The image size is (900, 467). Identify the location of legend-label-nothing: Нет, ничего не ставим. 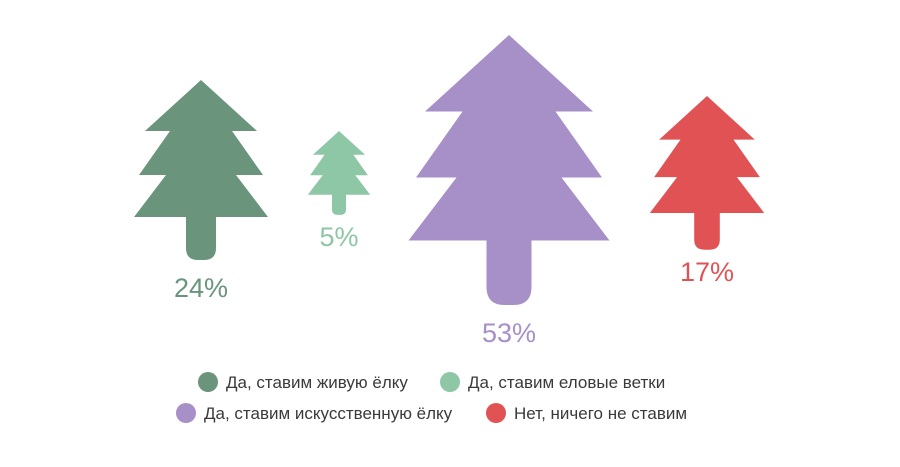
(600, 413).